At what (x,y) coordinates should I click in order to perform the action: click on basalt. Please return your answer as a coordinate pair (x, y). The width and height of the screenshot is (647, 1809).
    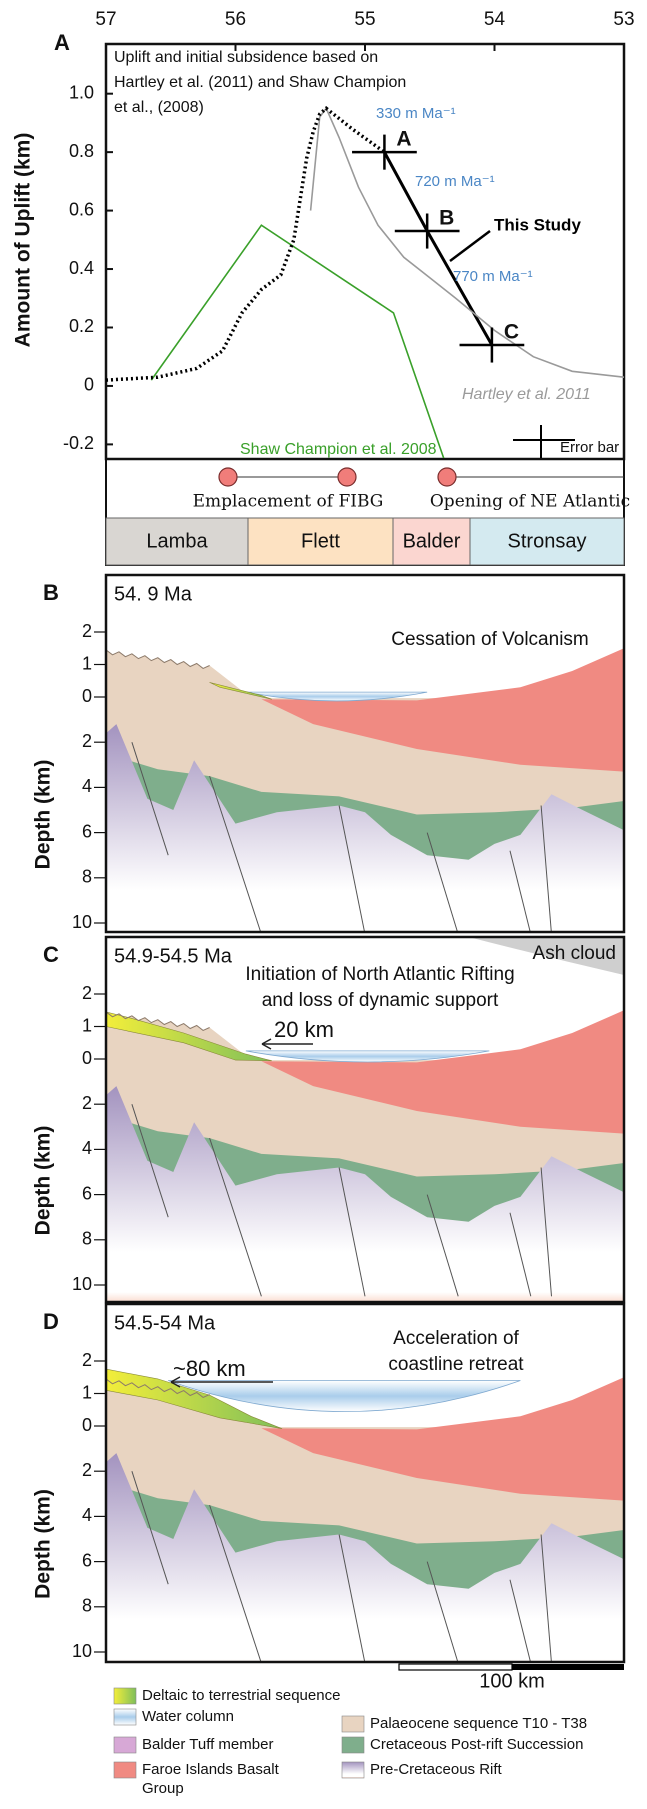
    Looking at the image, I should click on (442, 1439).